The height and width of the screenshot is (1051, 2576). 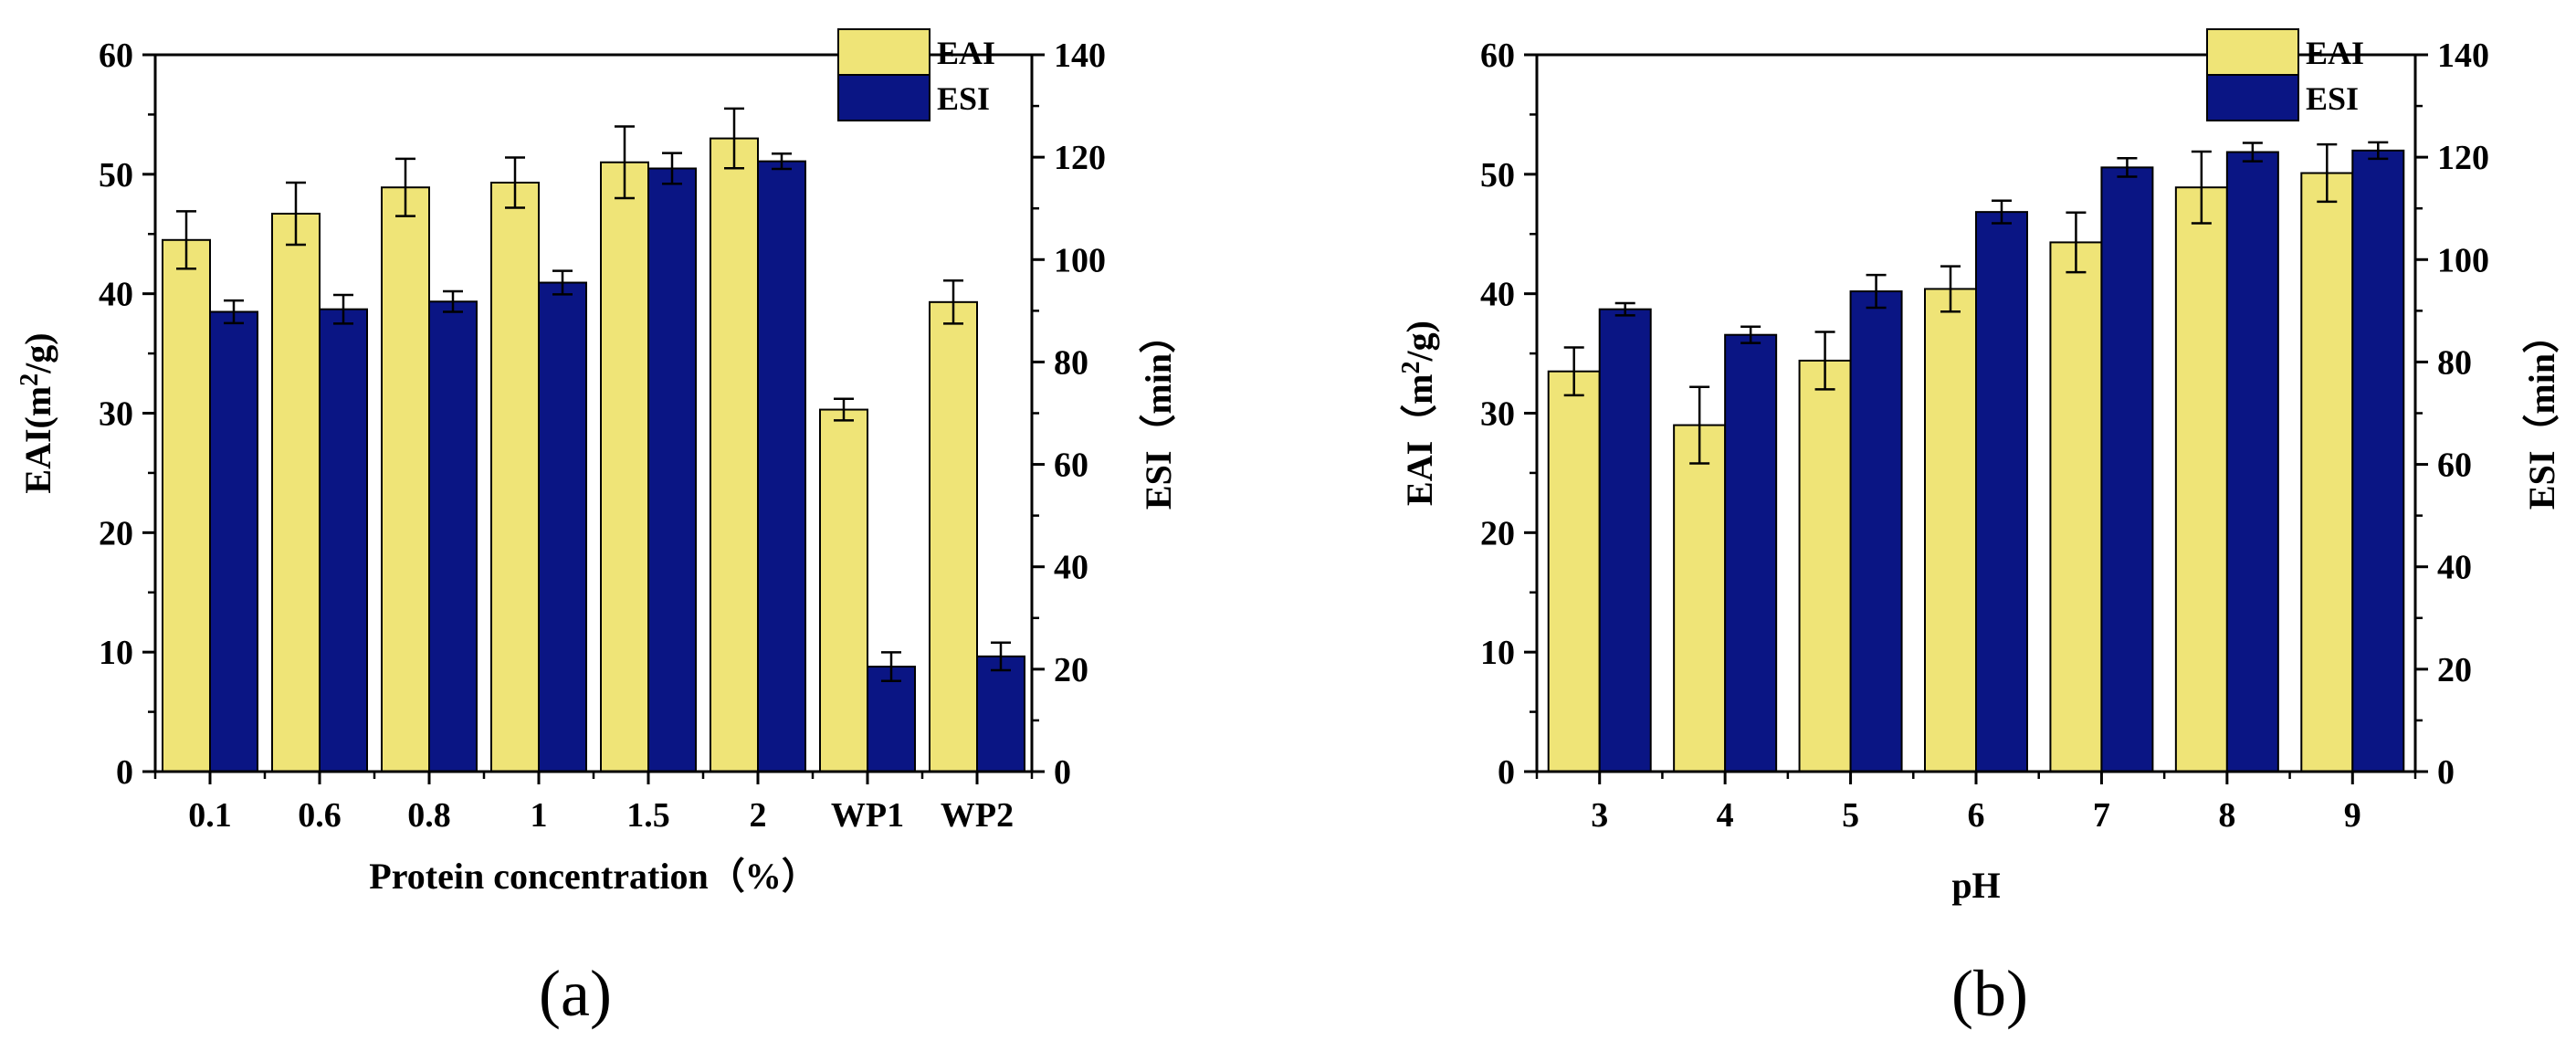 What do you see at coordinates (953, 536) in the screenshot?
I see `bar-eai-wp2` at bounding box center [953, 536].